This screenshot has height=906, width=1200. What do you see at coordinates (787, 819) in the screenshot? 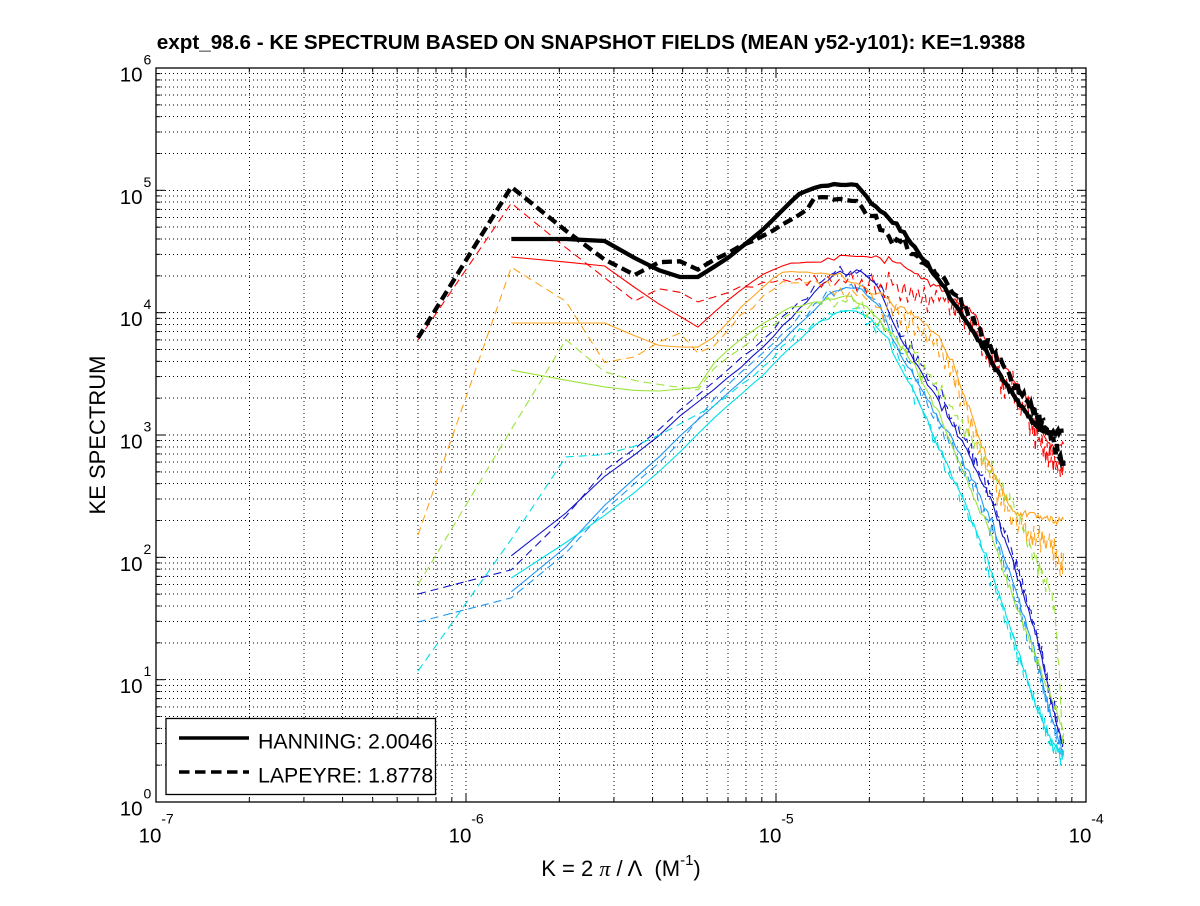
I see `svg-text: -5` at bounding box center [787, 819].